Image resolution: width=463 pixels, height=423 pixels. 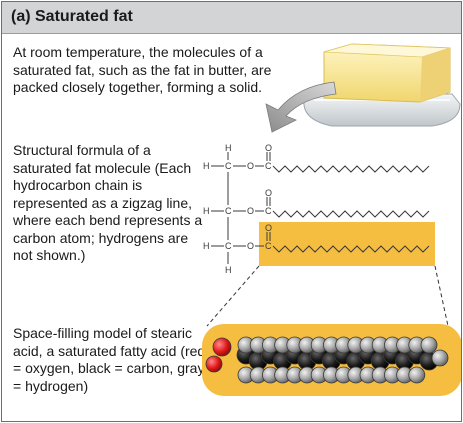 I want to click on zoom-line-left, so click(x=233, y=296).